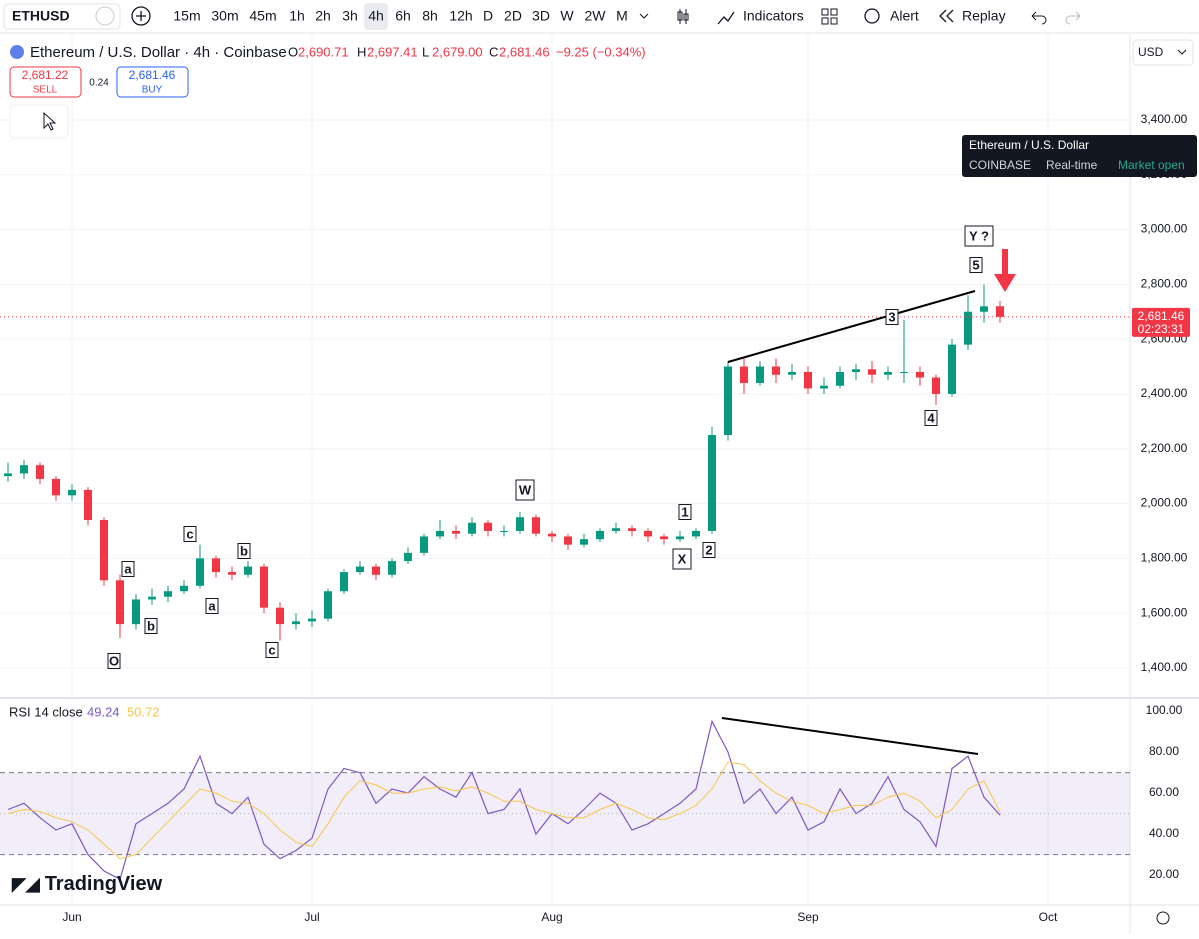 The width and height of the screenshot is (1199, 939). I want to click on currency-box, so click(1163, 52).